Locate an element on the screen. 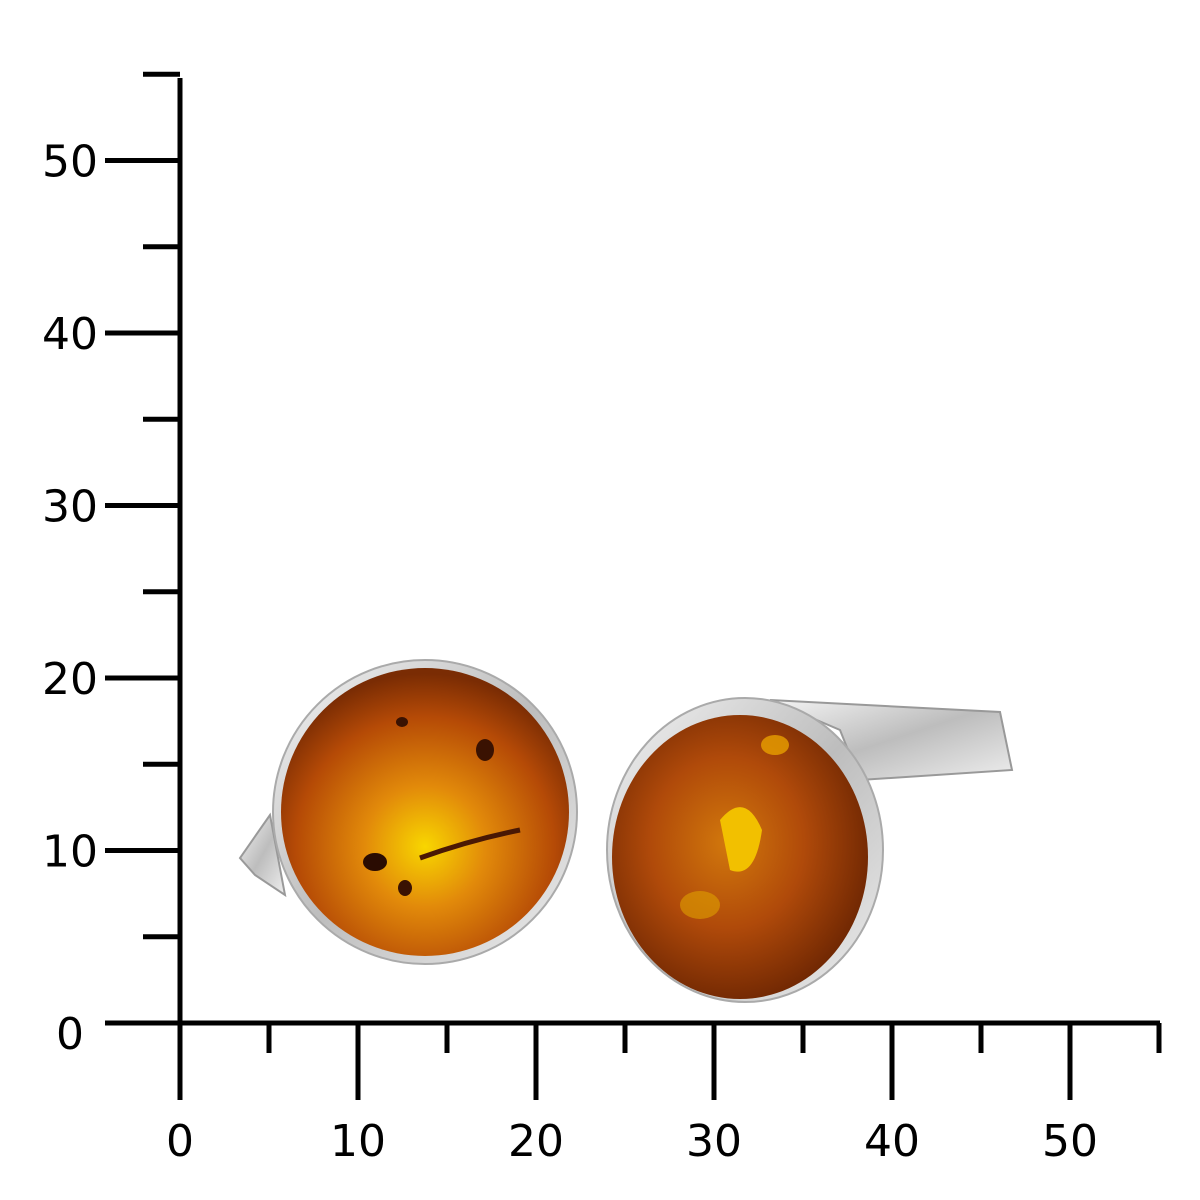  x-tick-label: 40 is located at coordinates (892, 1141).